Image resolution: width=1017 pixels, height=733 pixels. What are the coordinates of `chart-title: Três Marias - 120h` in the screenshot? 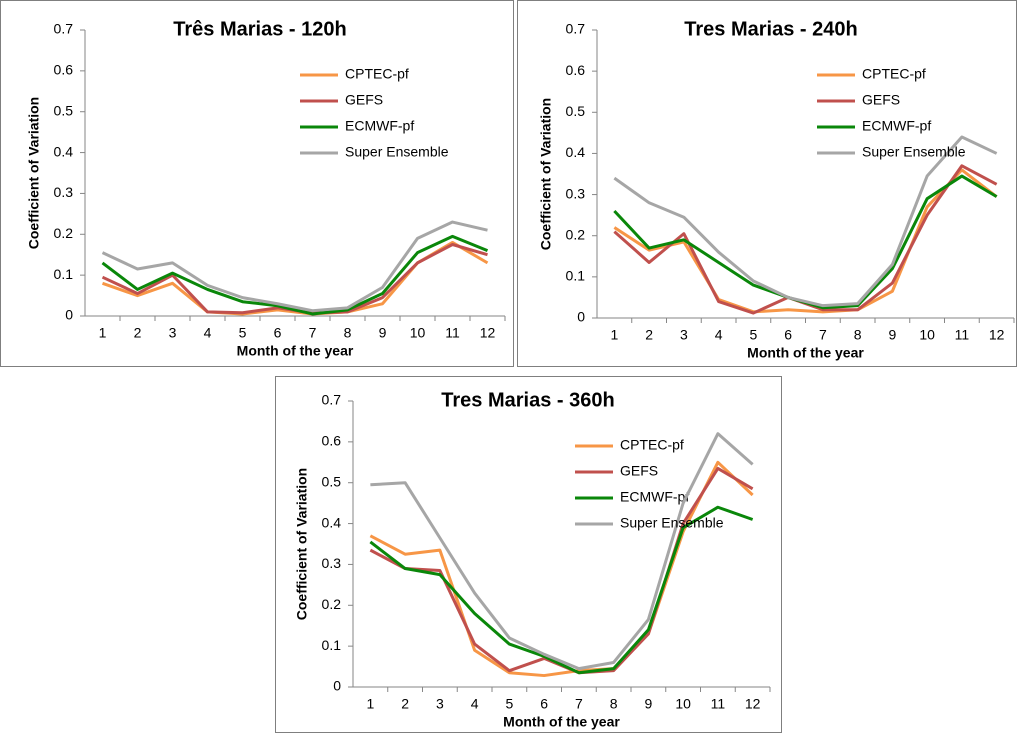 It's located at (259, 29).